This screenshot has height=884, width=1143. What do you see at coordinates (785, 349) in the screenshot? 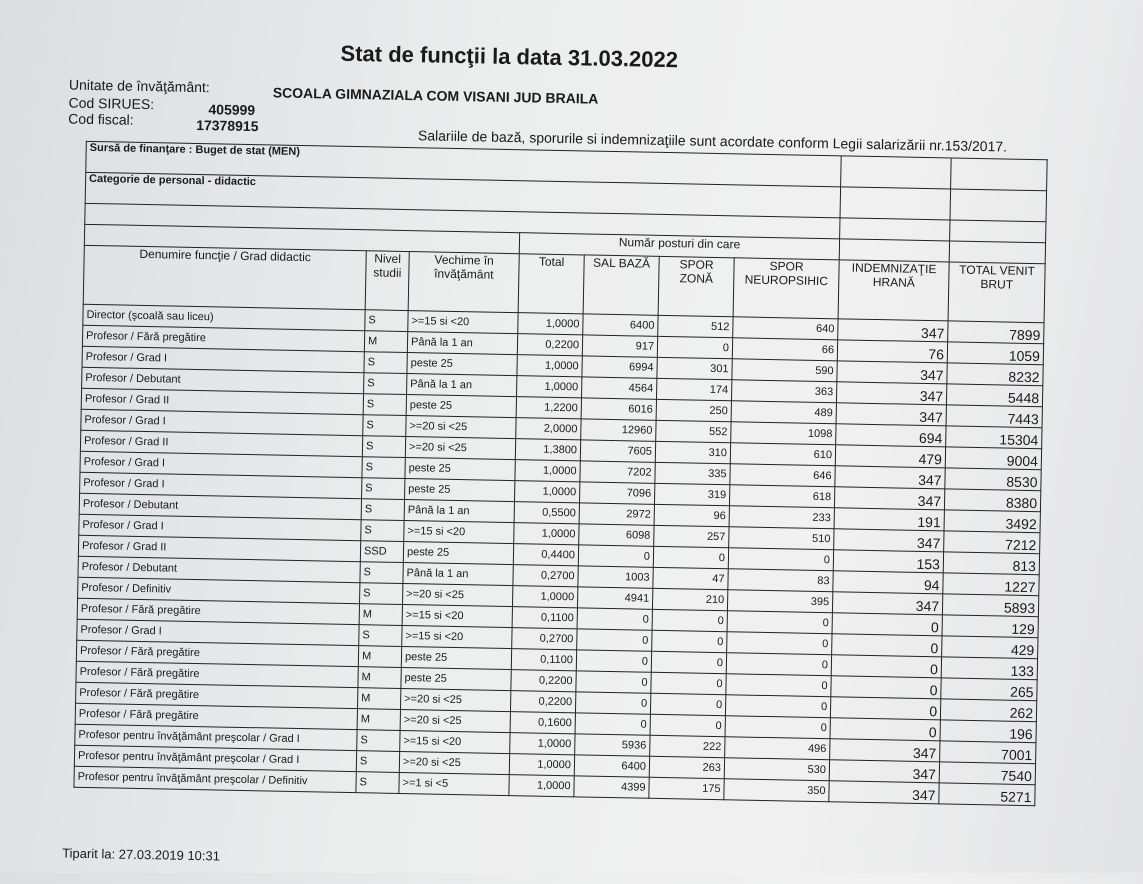
I see `cell-neuro-bonus: 66` at bounding box center [785, 349].